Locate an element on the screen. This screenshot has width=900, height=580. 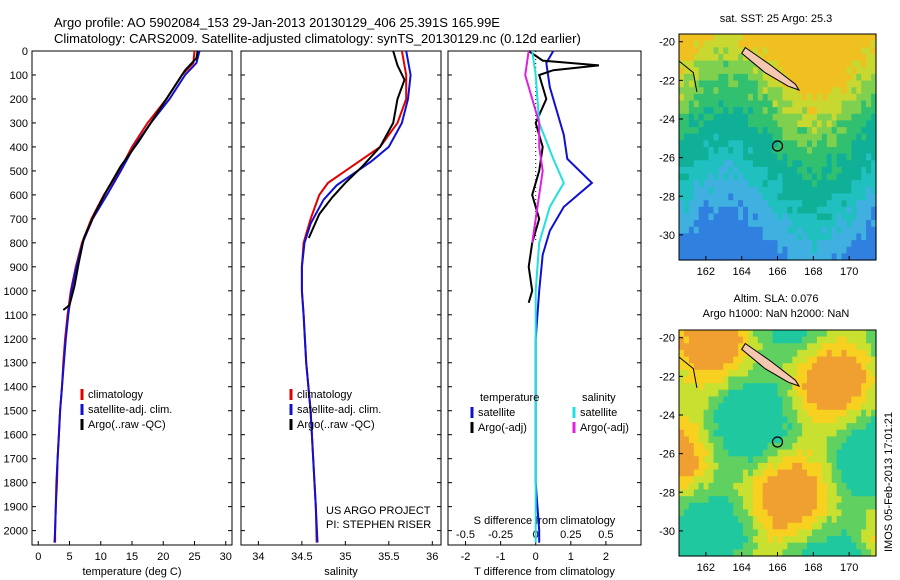
x-tick-label: 20 is located at coordinates (163, 557).